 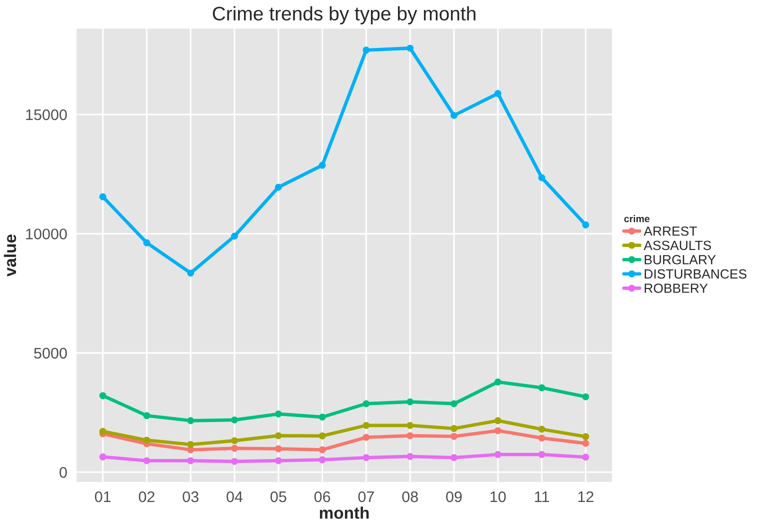 What do you see at coordinates (498, 496) in the screenshot?
I see `x-tick-label: 10` at bounding box center [498, 496].